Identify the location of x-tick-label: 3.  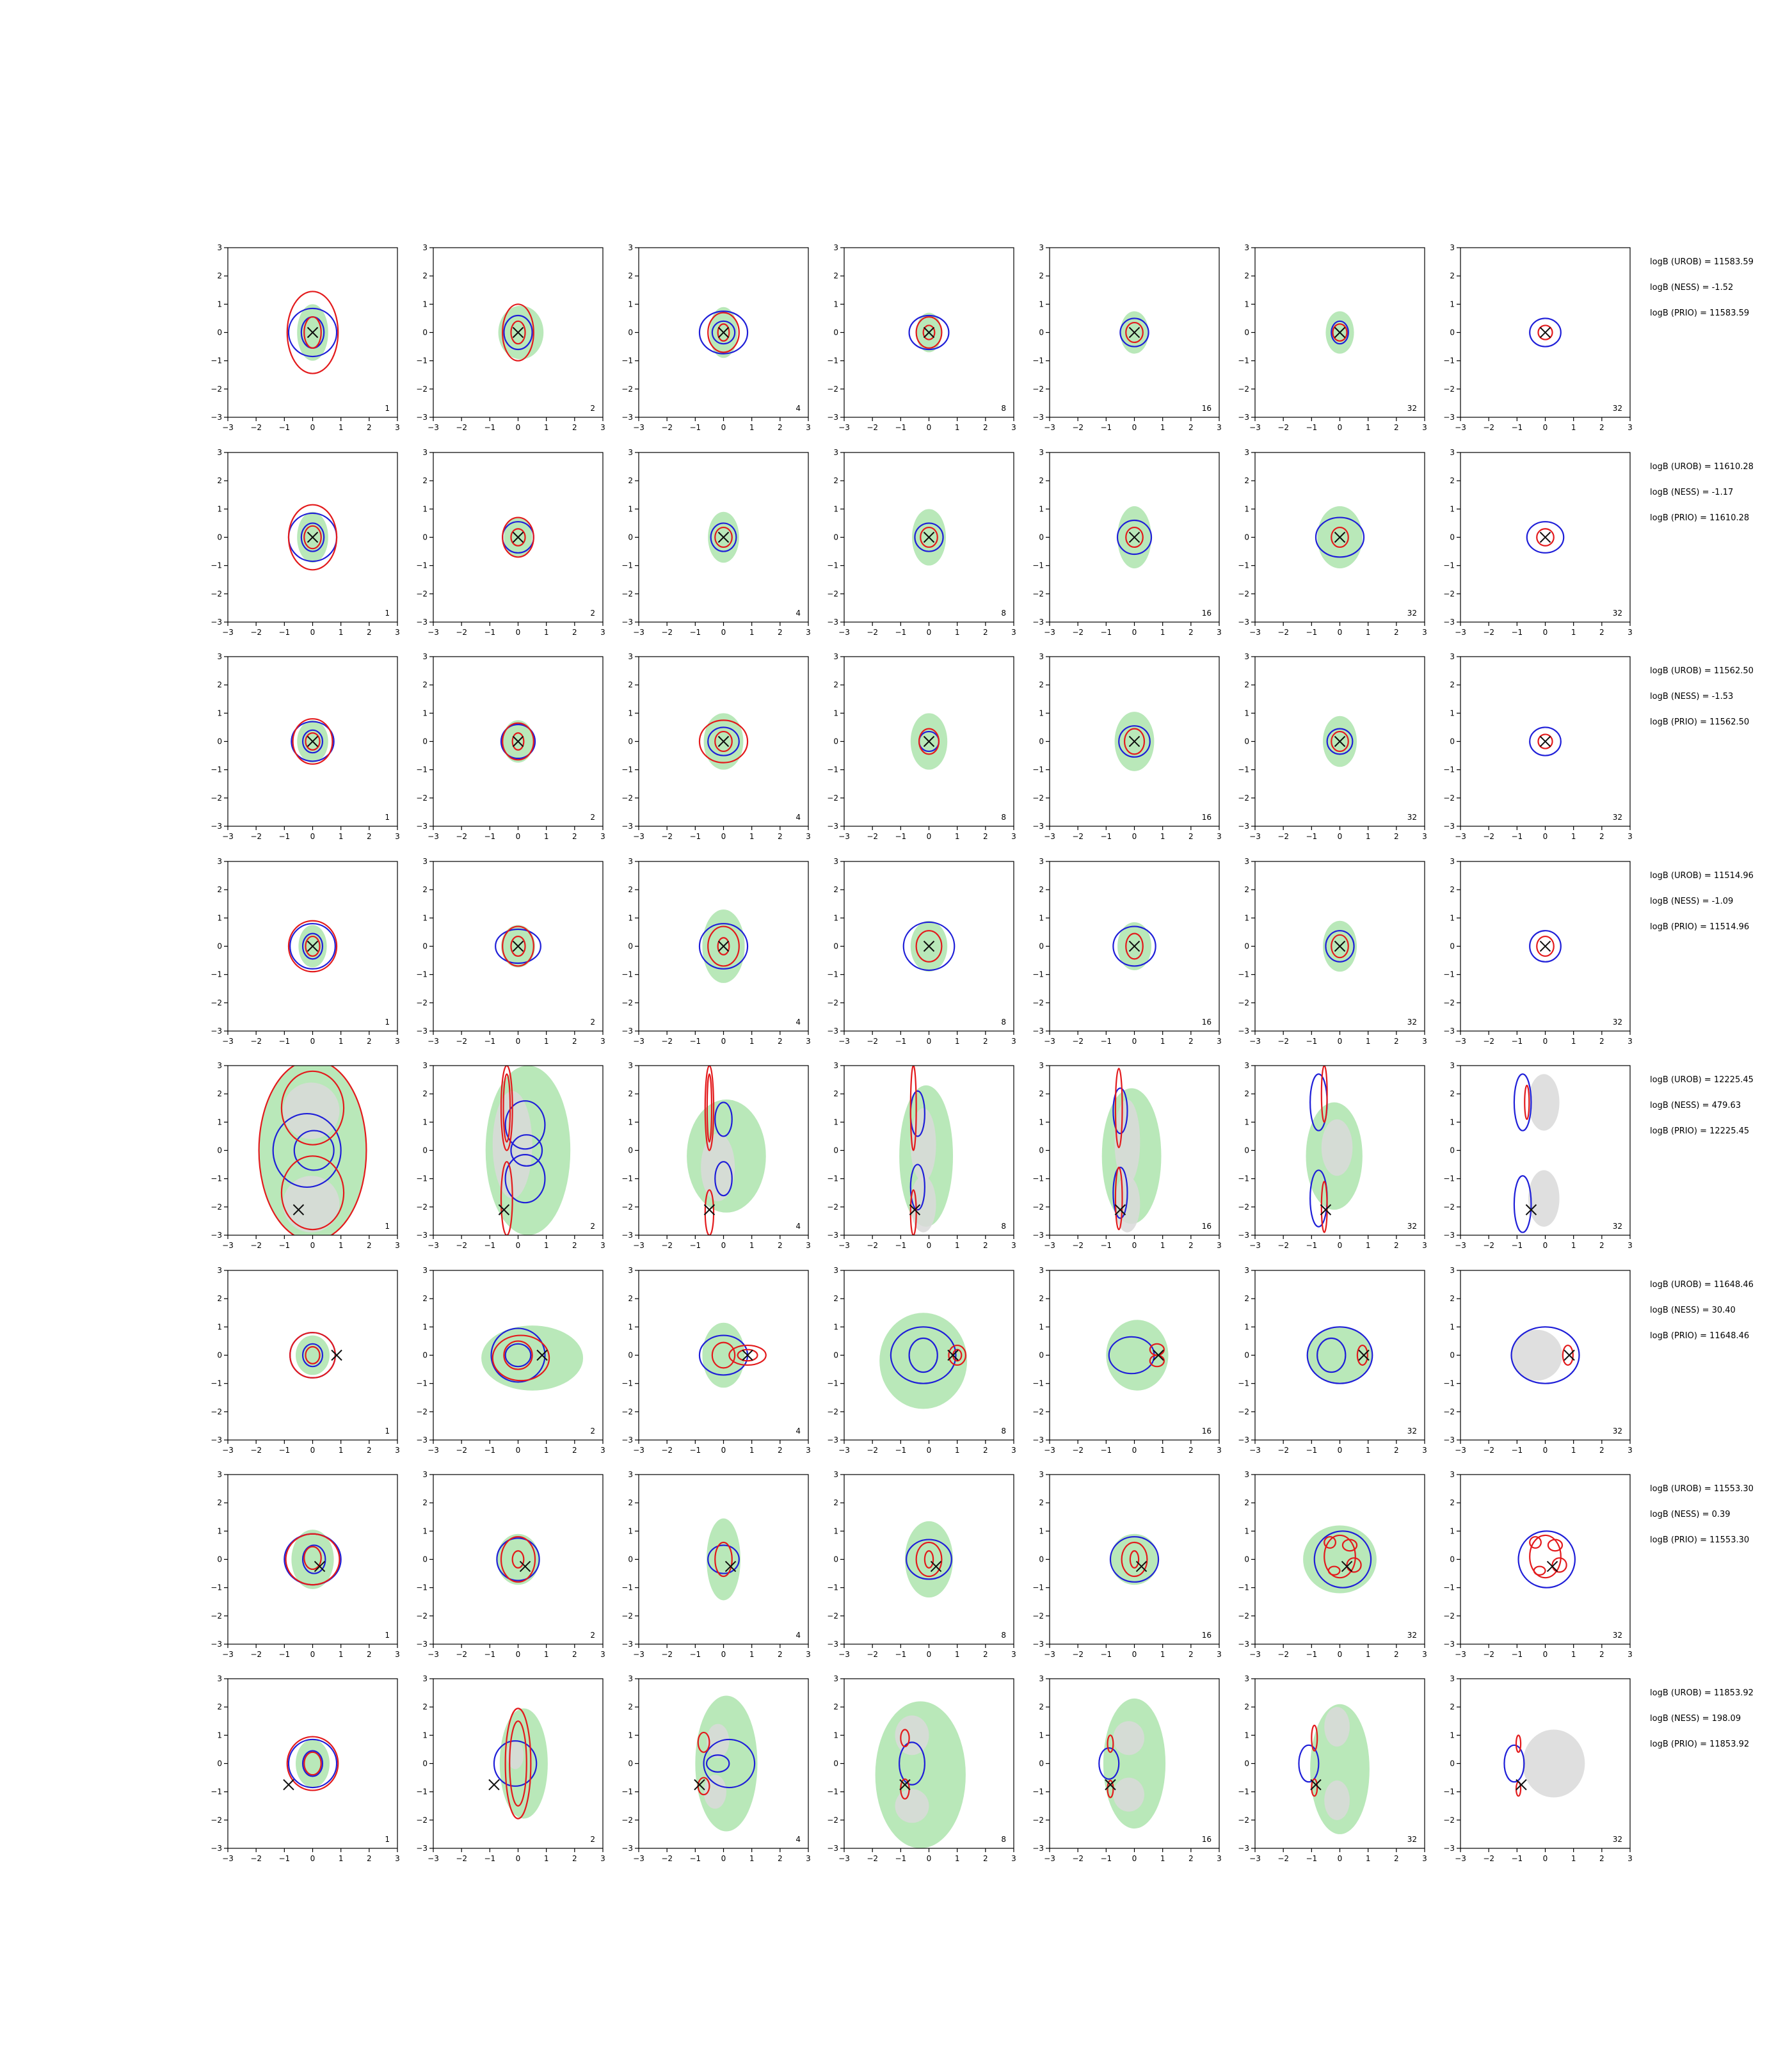
(397, 1450).